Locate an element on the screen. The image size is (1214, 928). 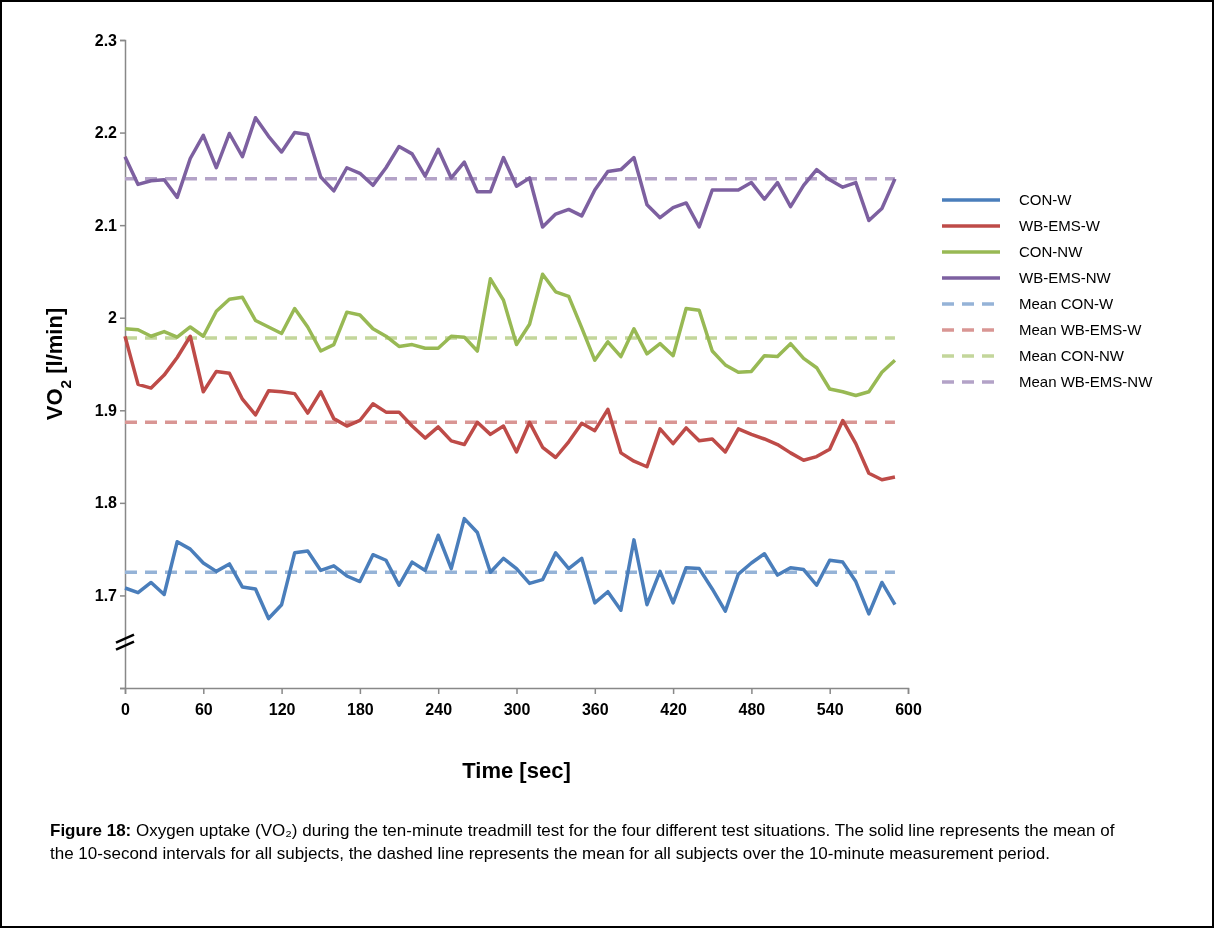
x-tick-label: 420 is located at coordinates (674, 709).